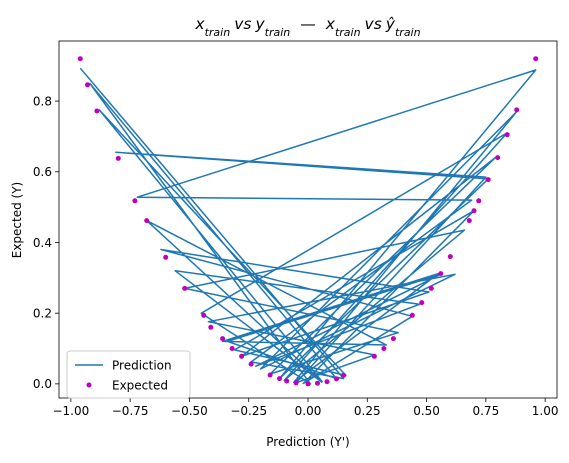 This screenshot has width=569, height=463. Describe the element at coordinates (142, 366) in the screenshot. I see `legend-prediction-label: Prediction` at that location.